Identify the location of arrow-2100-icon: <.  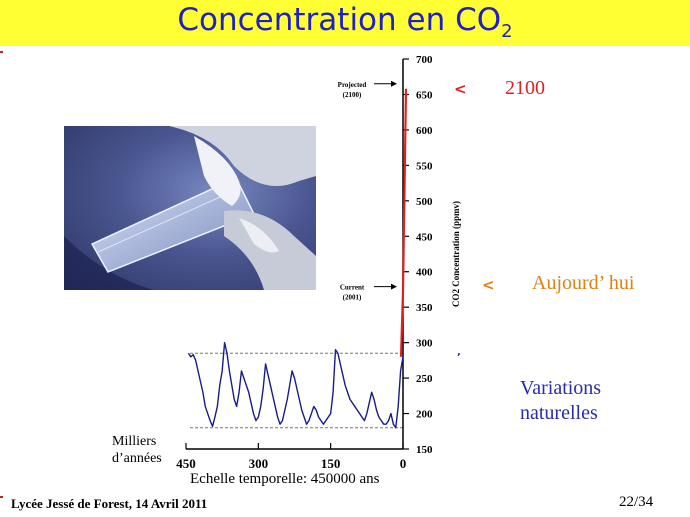
(460, 89).